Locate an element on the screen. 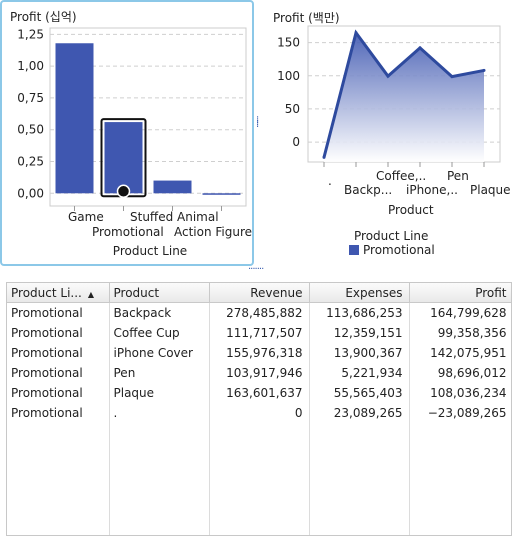 The width and height of the screenshot is (516, 536). x-tick-label-game: Game is located at coordinates (86, 217).